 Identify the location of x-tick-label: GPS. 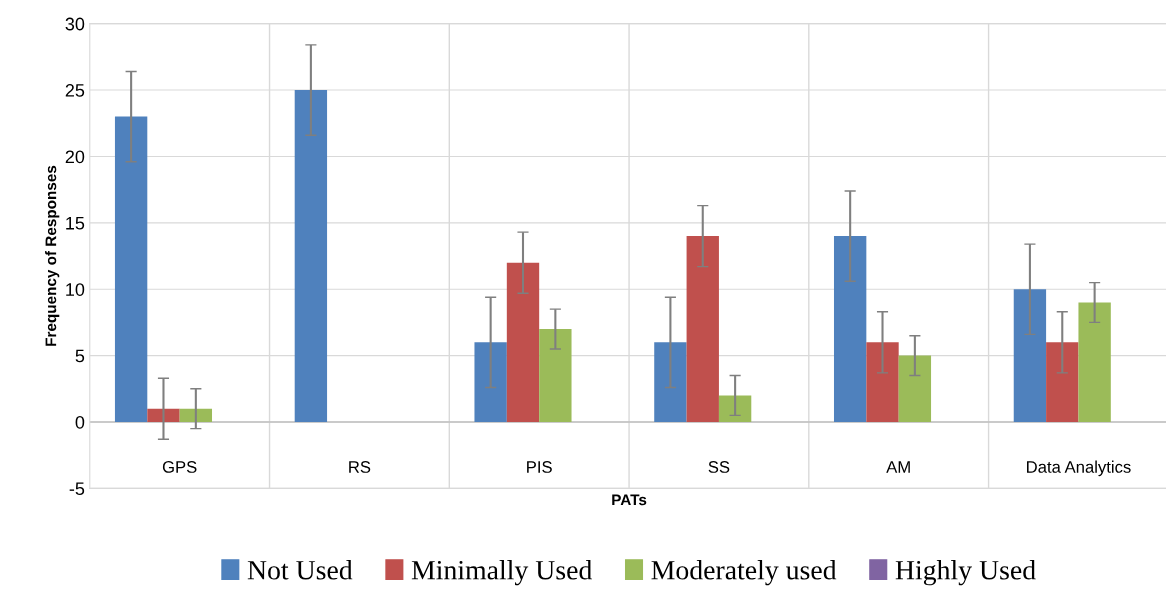
(179, 467).